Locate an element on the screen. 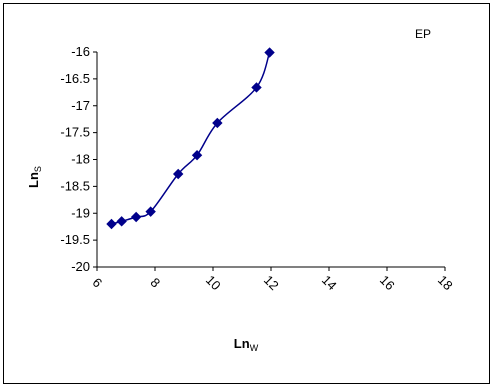  y-axis-label: LnS is located at coordinates (34, 177).